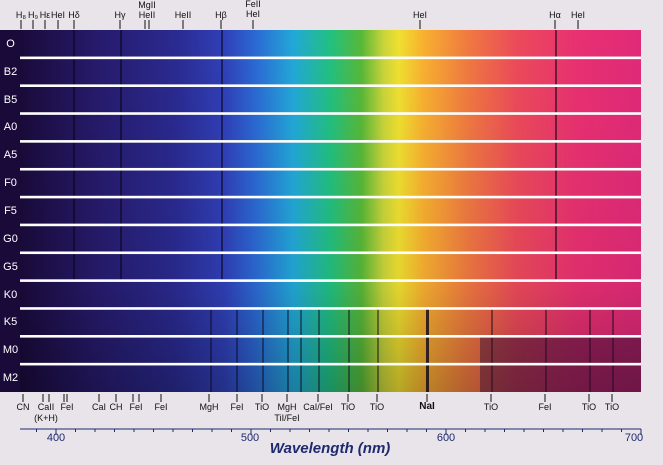  Describe the element at coordinates (10, 294) in the screenshot. I see `spectral-class-k0: K0` at that location.